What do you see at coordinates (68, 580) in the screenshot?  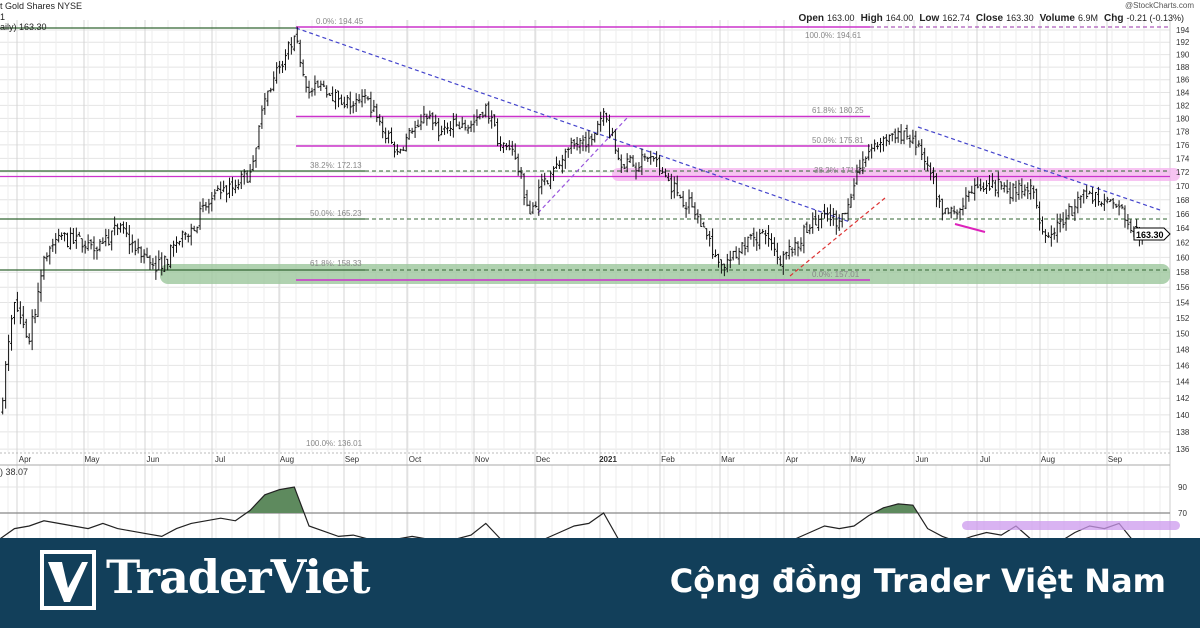 I see `logo-icon` at bounding box center [68, 580].